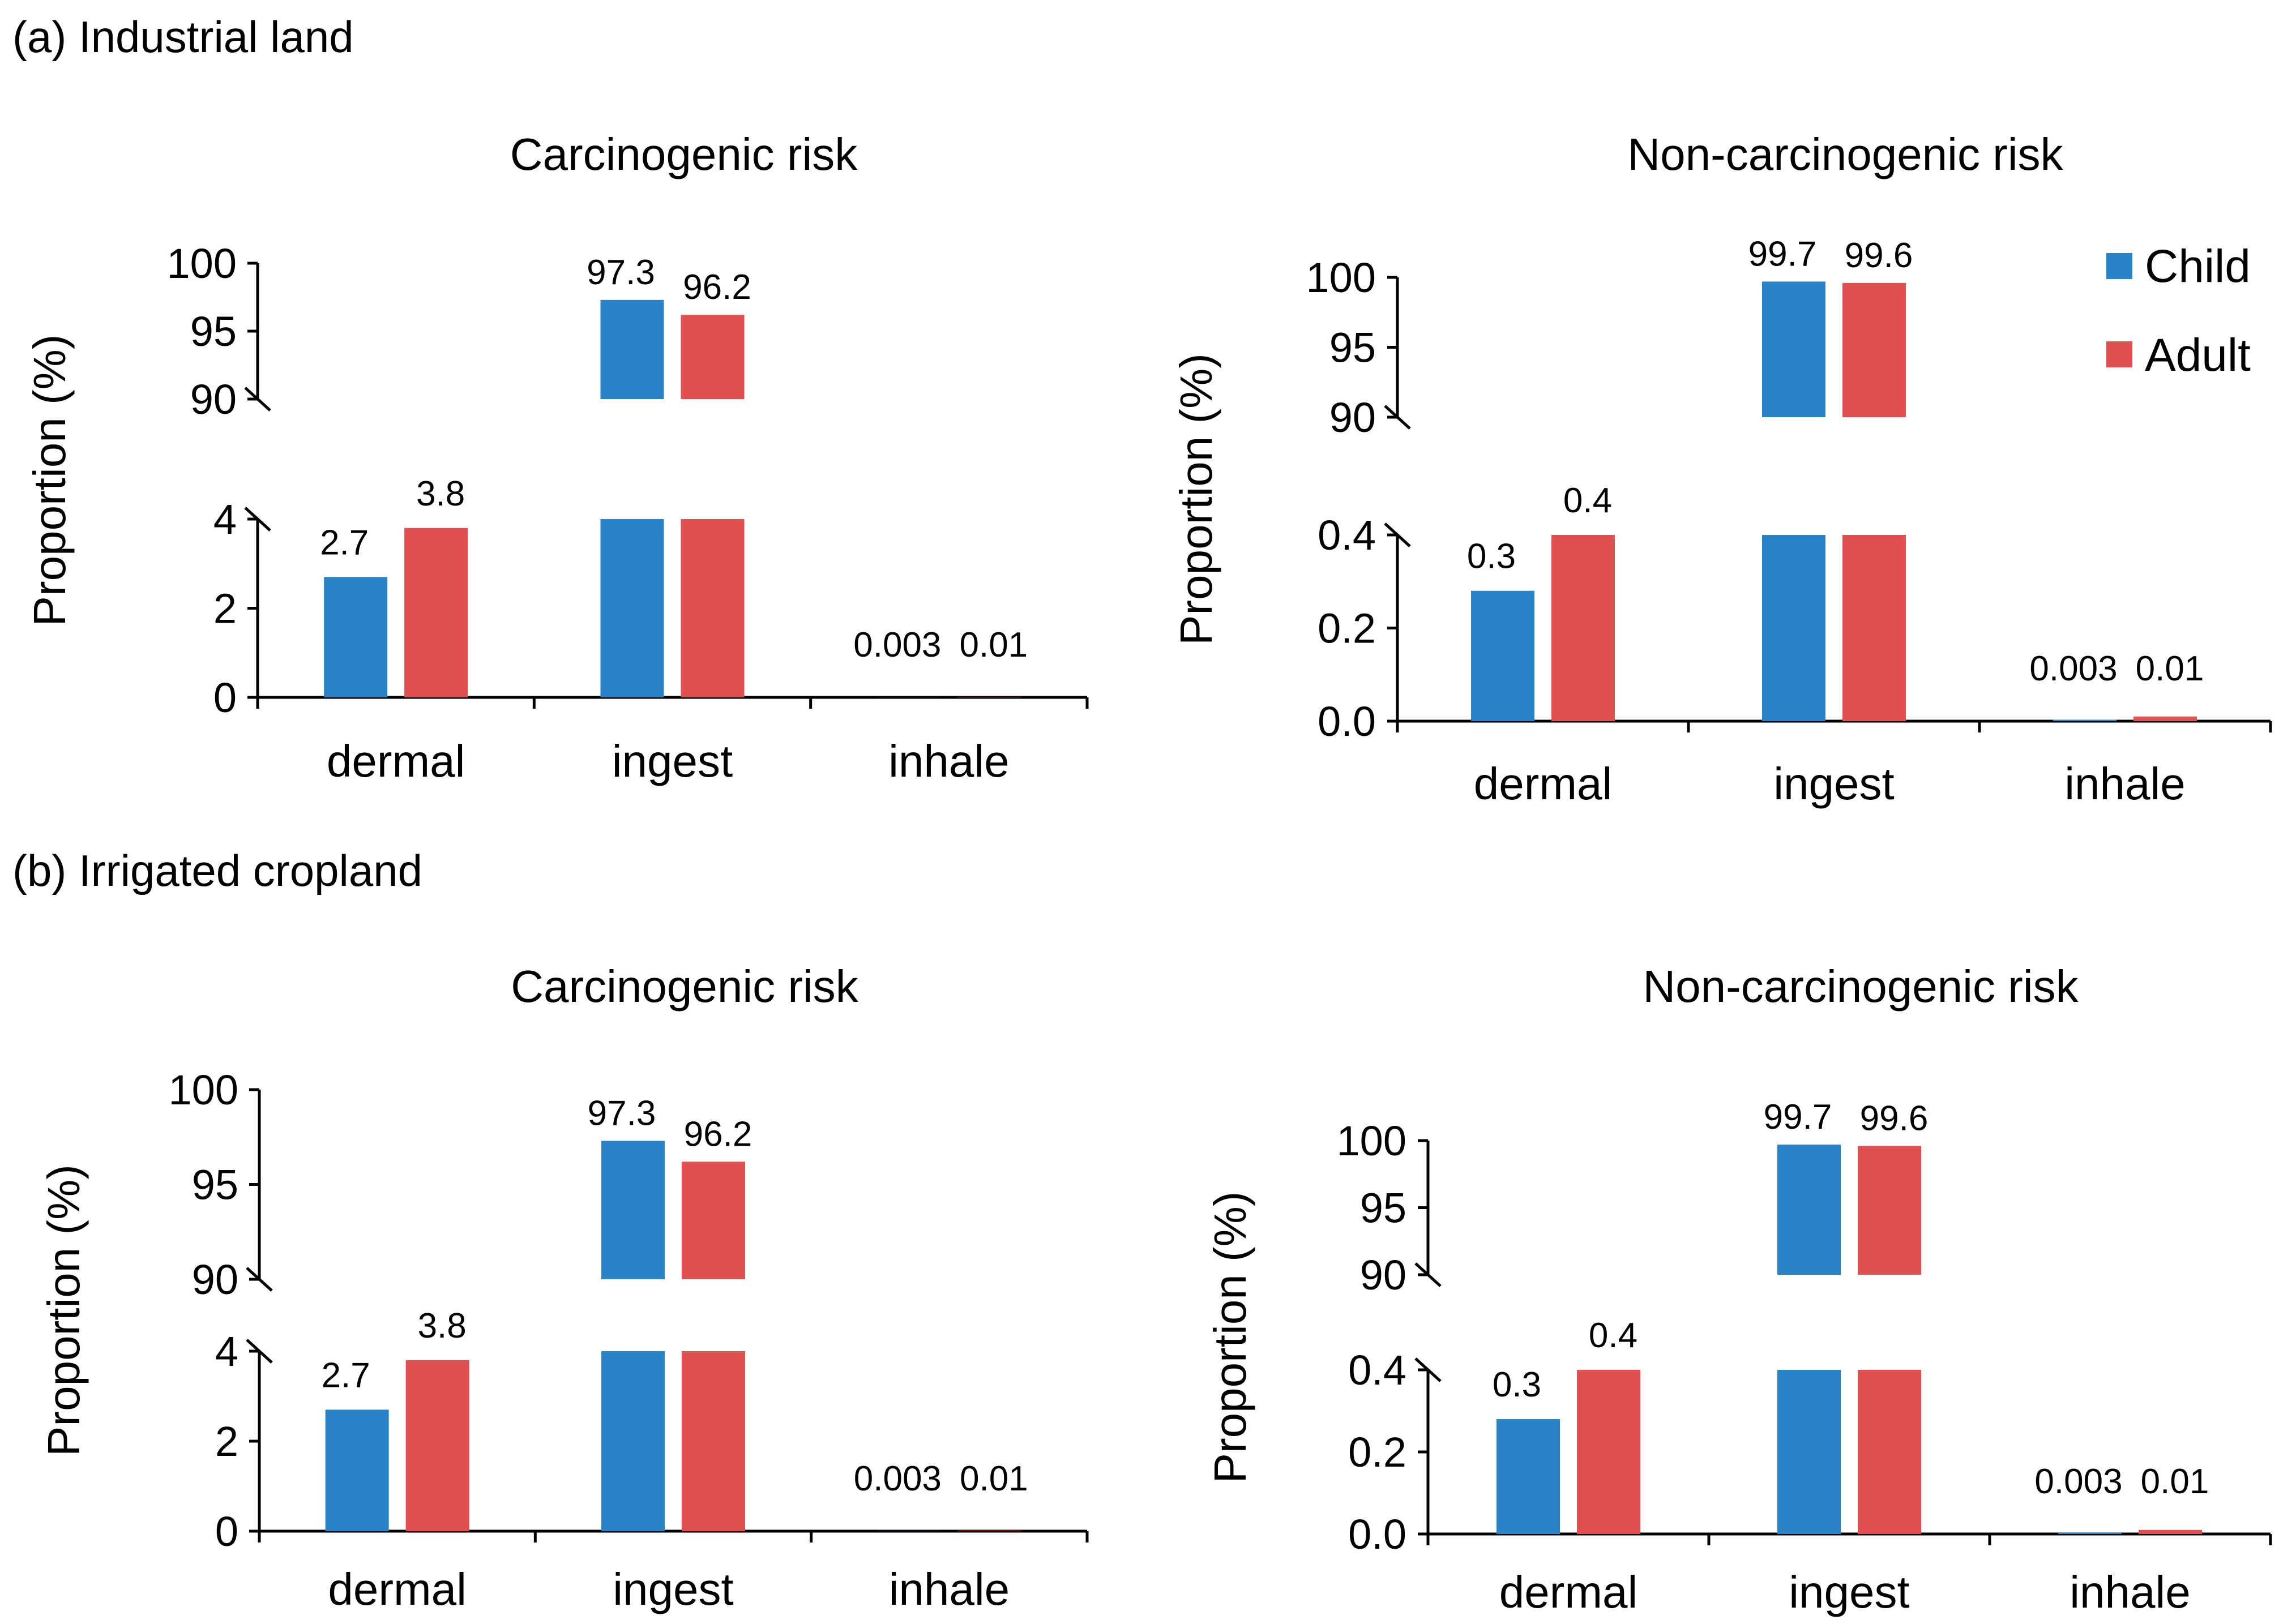 Image resolution: width=2279 pixels, height=1624 pixels. Describe the element at coordinates (2198, 355) in the screenshot. I see `legend-label-adult: Adult` at that location.